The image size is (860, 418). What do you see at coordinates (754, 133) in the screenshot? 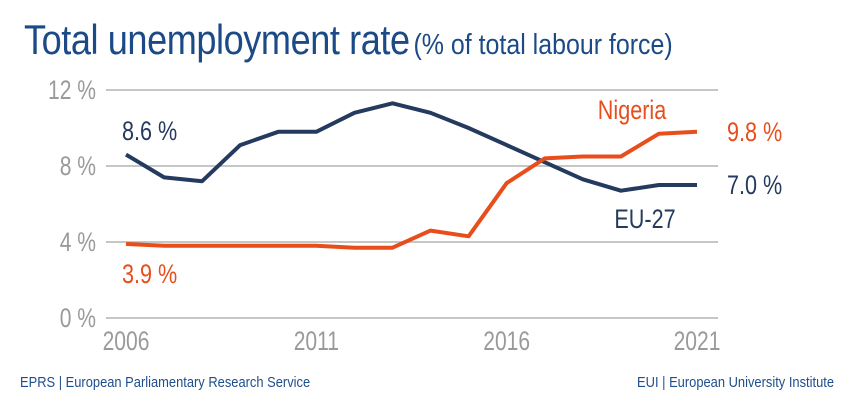
I see `end-value-label-nigeria: 9.8 %` at bounding box center [754, 133].